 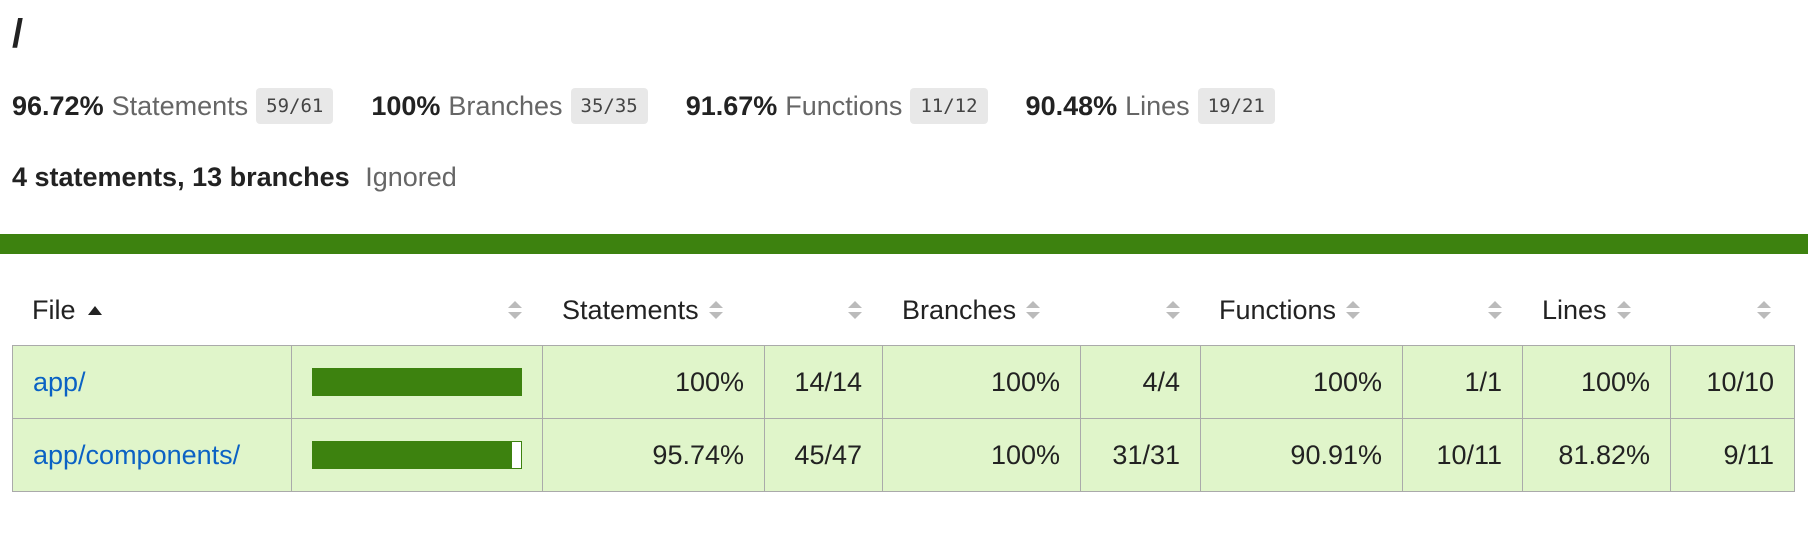 I want to click on file-link: app/, so click(x=59, y=381).